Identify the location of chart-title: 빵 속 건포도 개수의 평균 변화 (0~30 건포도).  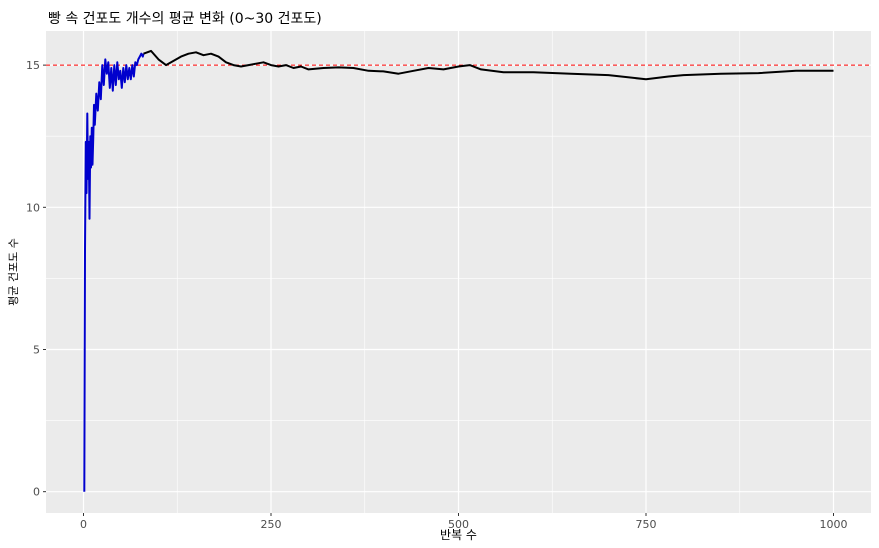
(185, 19).